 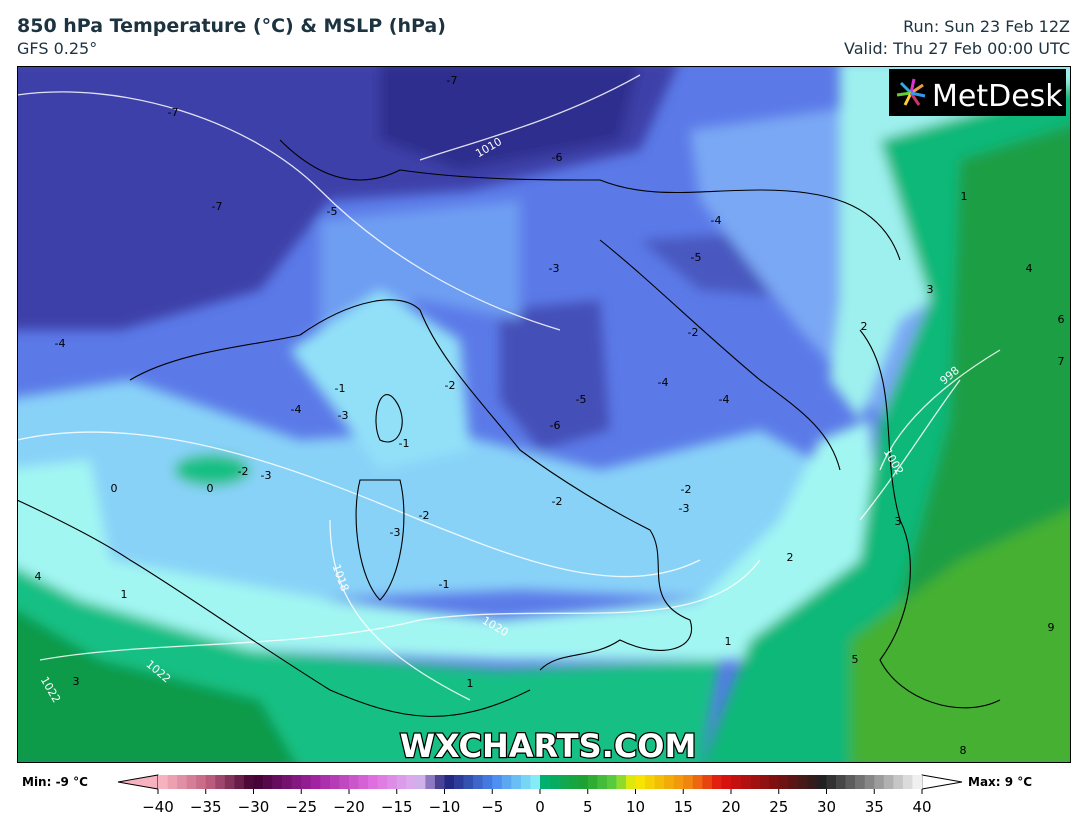 What do you see at coordinates (942, 782) in the screenshot?
I see `colorbar-arrow-right` at bounding box center [942, 782].